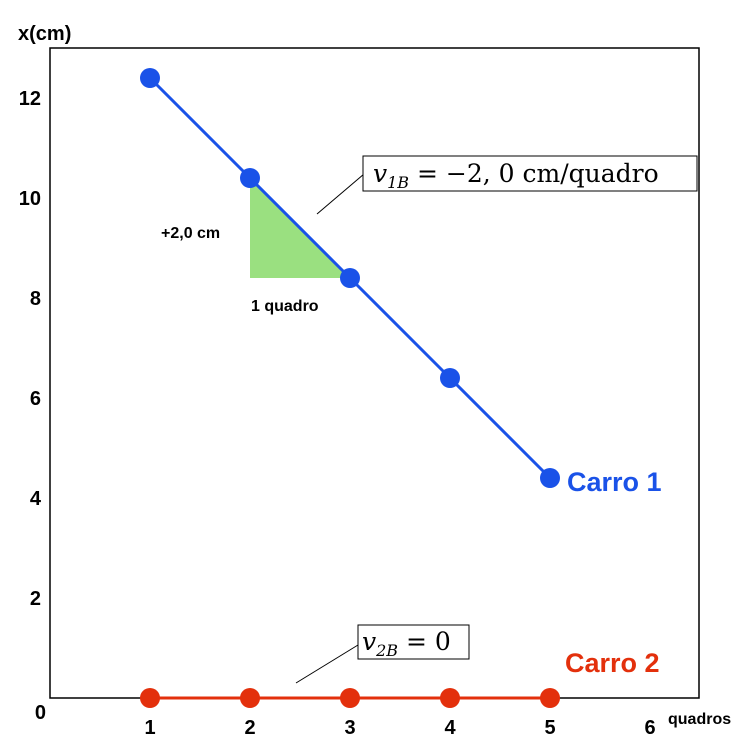  What do you see at coordinates (35, 299) in the screenshot?
I see `y-tick-label-8: 8` at bounding box center [35, 299].